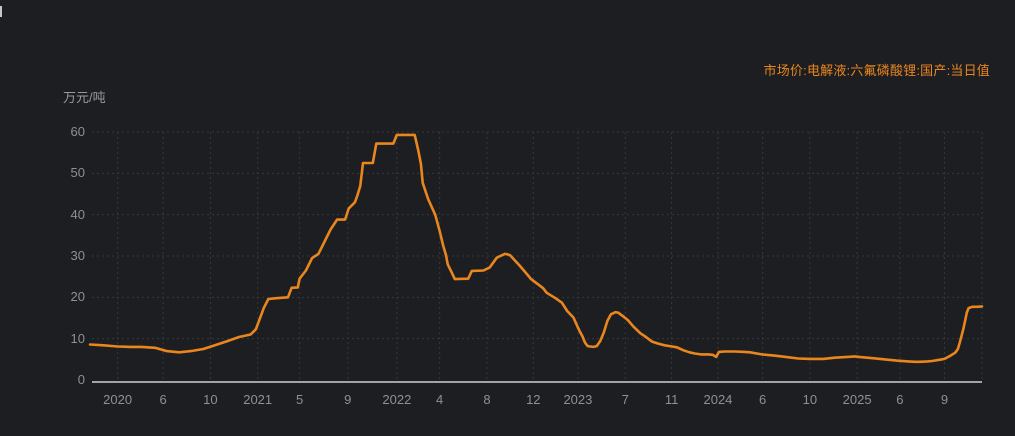  What do you see at coordinates (440, 399) in the screenshot?
I see `x-tick-label: 4` at bounding box center [440, 399].